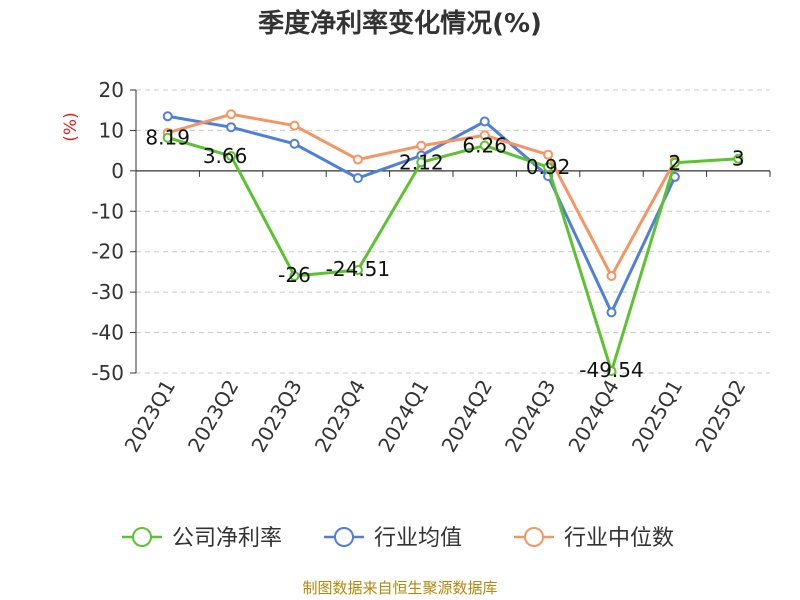 The image size is (800, 600). What do you see at coordinates (107, 252) in the screenshot?
I see `y-tick-label: -20` at bounding box center [107, 252].